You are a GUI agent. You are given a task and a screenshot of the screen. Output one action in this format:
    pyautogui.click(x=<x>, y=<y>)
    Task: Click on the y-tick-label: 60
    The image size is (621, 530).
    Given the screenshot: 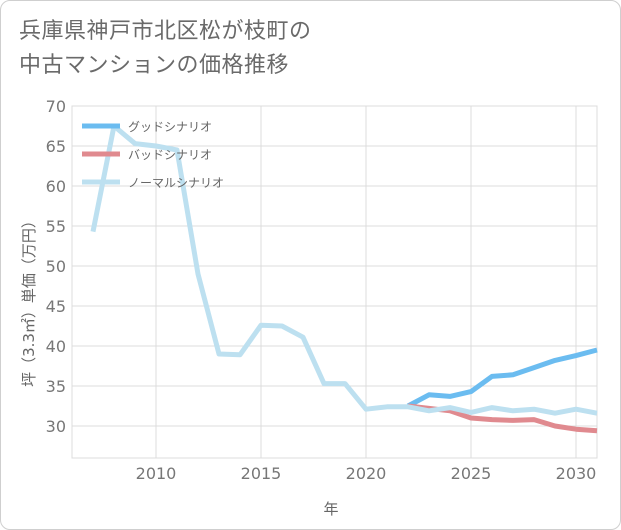 What is the action you would take?
    pyautogui.click(x=56, y=186)
    